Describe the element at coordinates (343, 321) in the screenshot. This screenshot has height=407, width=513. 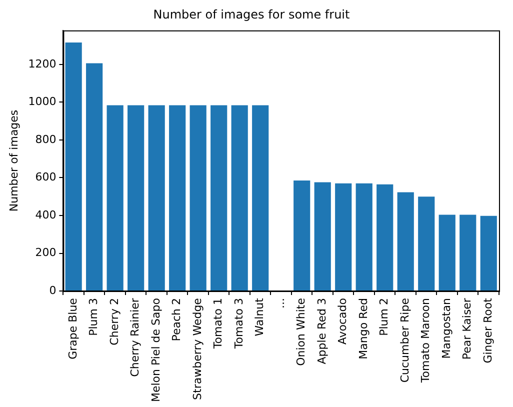
I see `x-tick-label: Avocado` at that location.